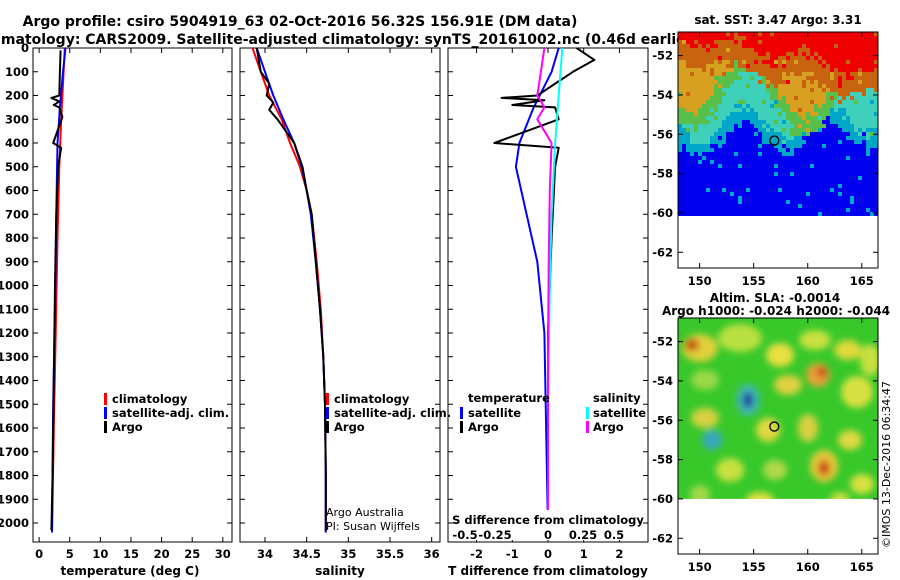 This screenshot has height=580, width=900. Describe the element at coordinates (619, 413) in the screenshot. I see `difference-legend-label: satellite` at that location.